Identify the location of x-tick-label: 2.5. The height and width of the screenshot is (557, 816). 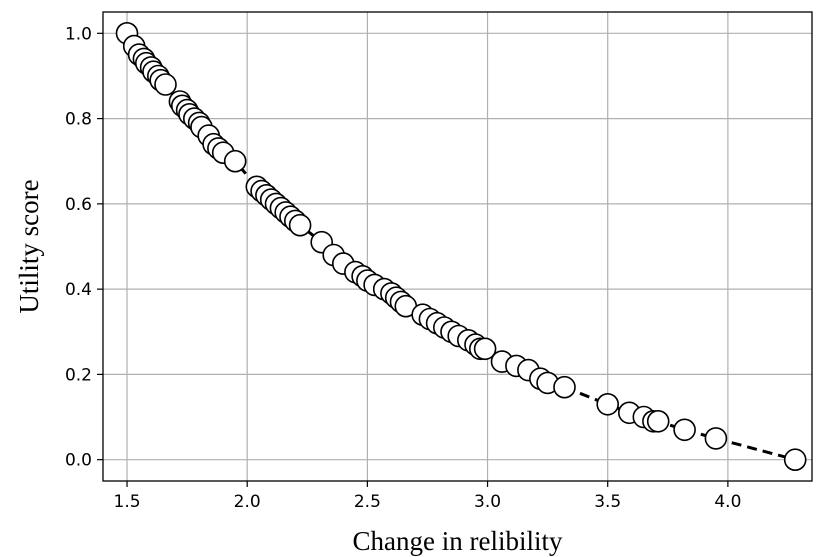
(367, 502).